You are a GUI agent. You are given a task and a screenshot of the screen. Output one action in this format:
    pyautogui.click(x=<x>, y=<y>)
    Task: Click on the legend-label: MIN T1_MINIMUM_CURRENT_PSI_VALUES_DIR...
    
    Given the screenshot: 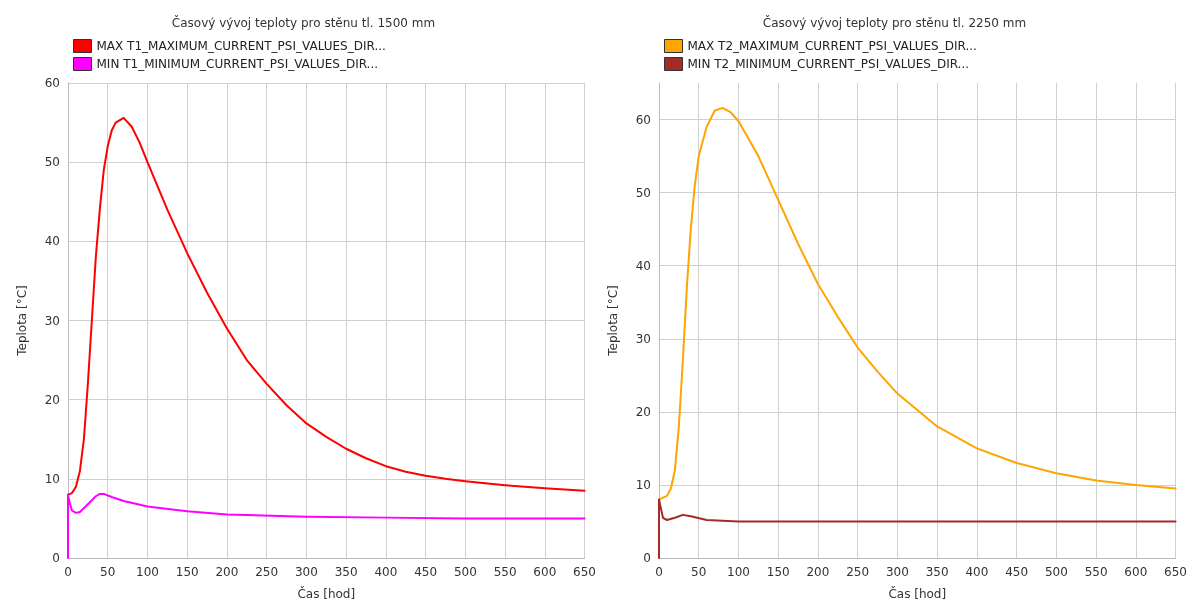 What is the action you would take?
    pyautogui.click(x=237, y=64)
    